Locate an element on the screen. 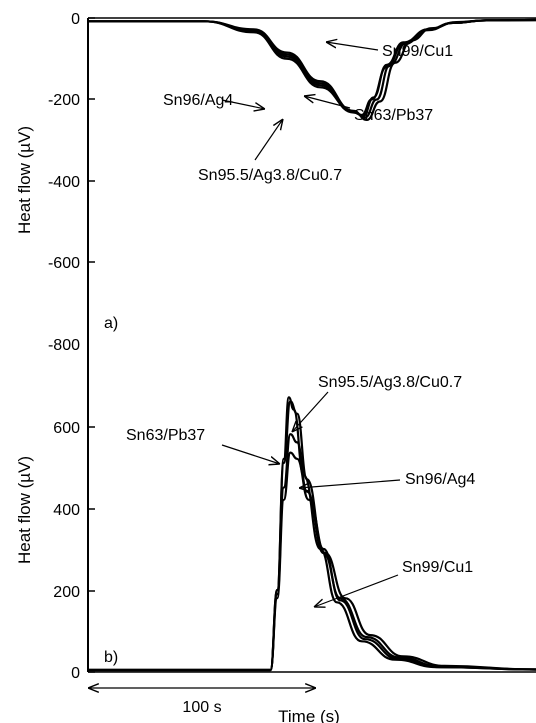 The image size is (536, 723). annotation-arrow-sn96ag4-b is located at coordinates (350, 483).